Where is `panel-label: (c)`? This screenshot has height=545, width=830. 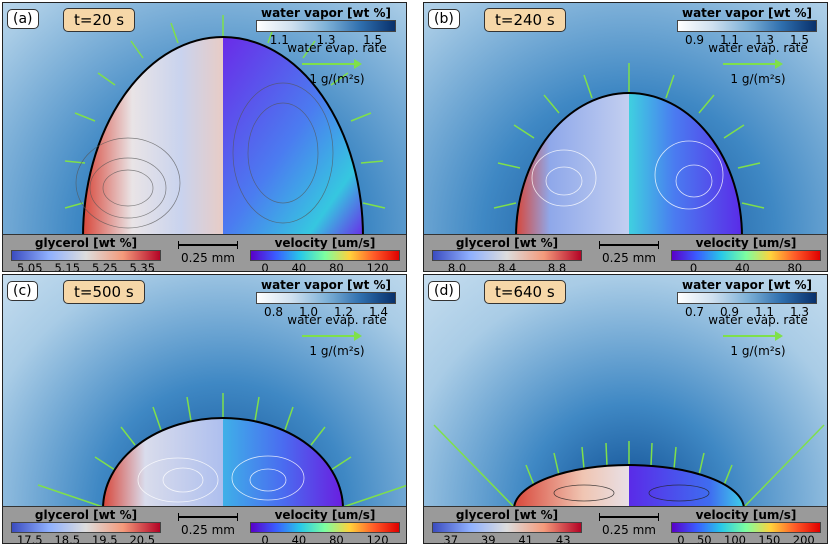
panel-label: (c) is located at coordinates (22, 291).